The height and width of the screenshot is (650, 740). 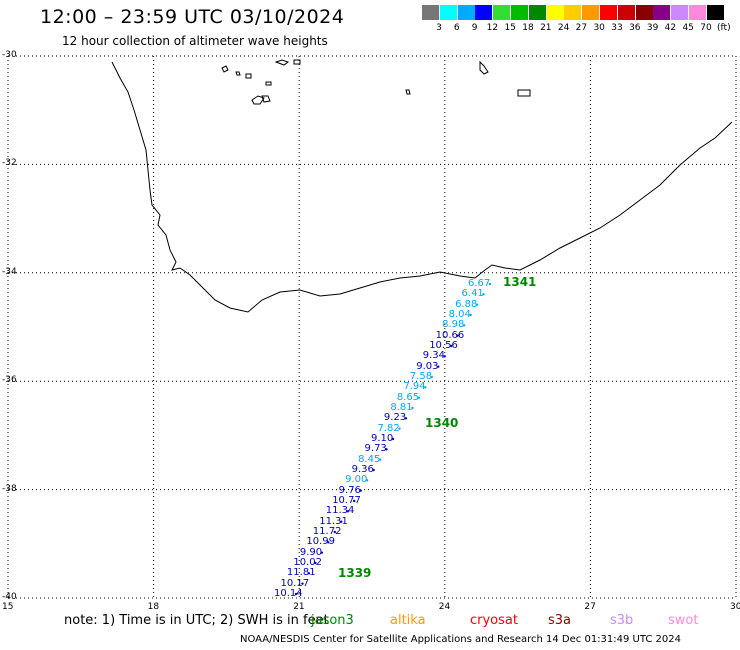 What do you see at coordinates (510, 28) in the screenshot?
I see `legend-label: 15` at bounding box center [510, 28].